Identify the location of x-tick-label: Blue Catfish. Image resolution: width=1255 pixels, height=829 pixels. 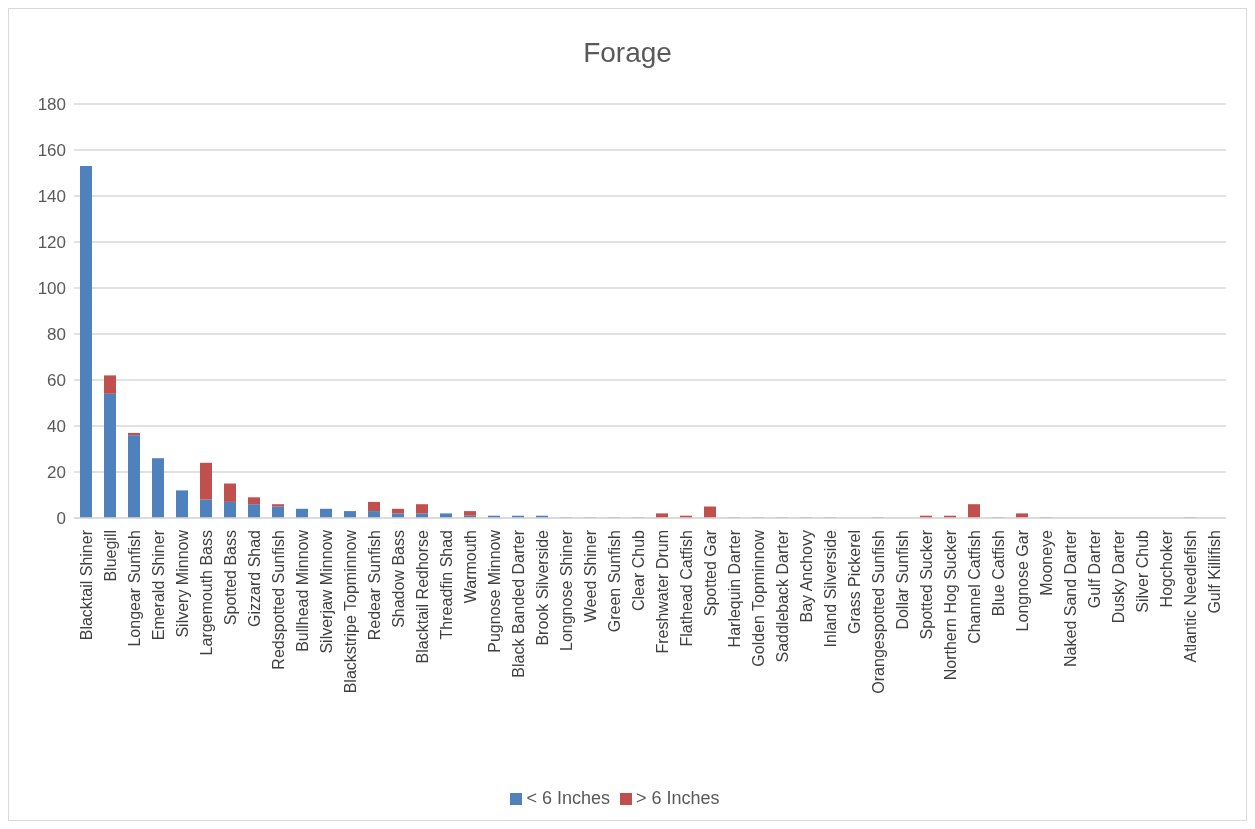
(998, 573).